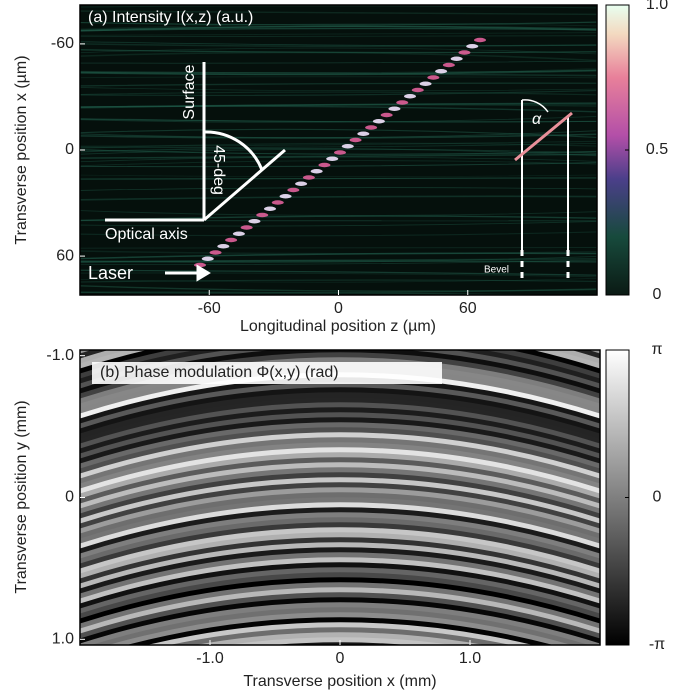 This screenshot has height=692, width=683. Describe the element at coordinates (218, 170) in the screenshot. I see `annotation: 45-deg` at that location.